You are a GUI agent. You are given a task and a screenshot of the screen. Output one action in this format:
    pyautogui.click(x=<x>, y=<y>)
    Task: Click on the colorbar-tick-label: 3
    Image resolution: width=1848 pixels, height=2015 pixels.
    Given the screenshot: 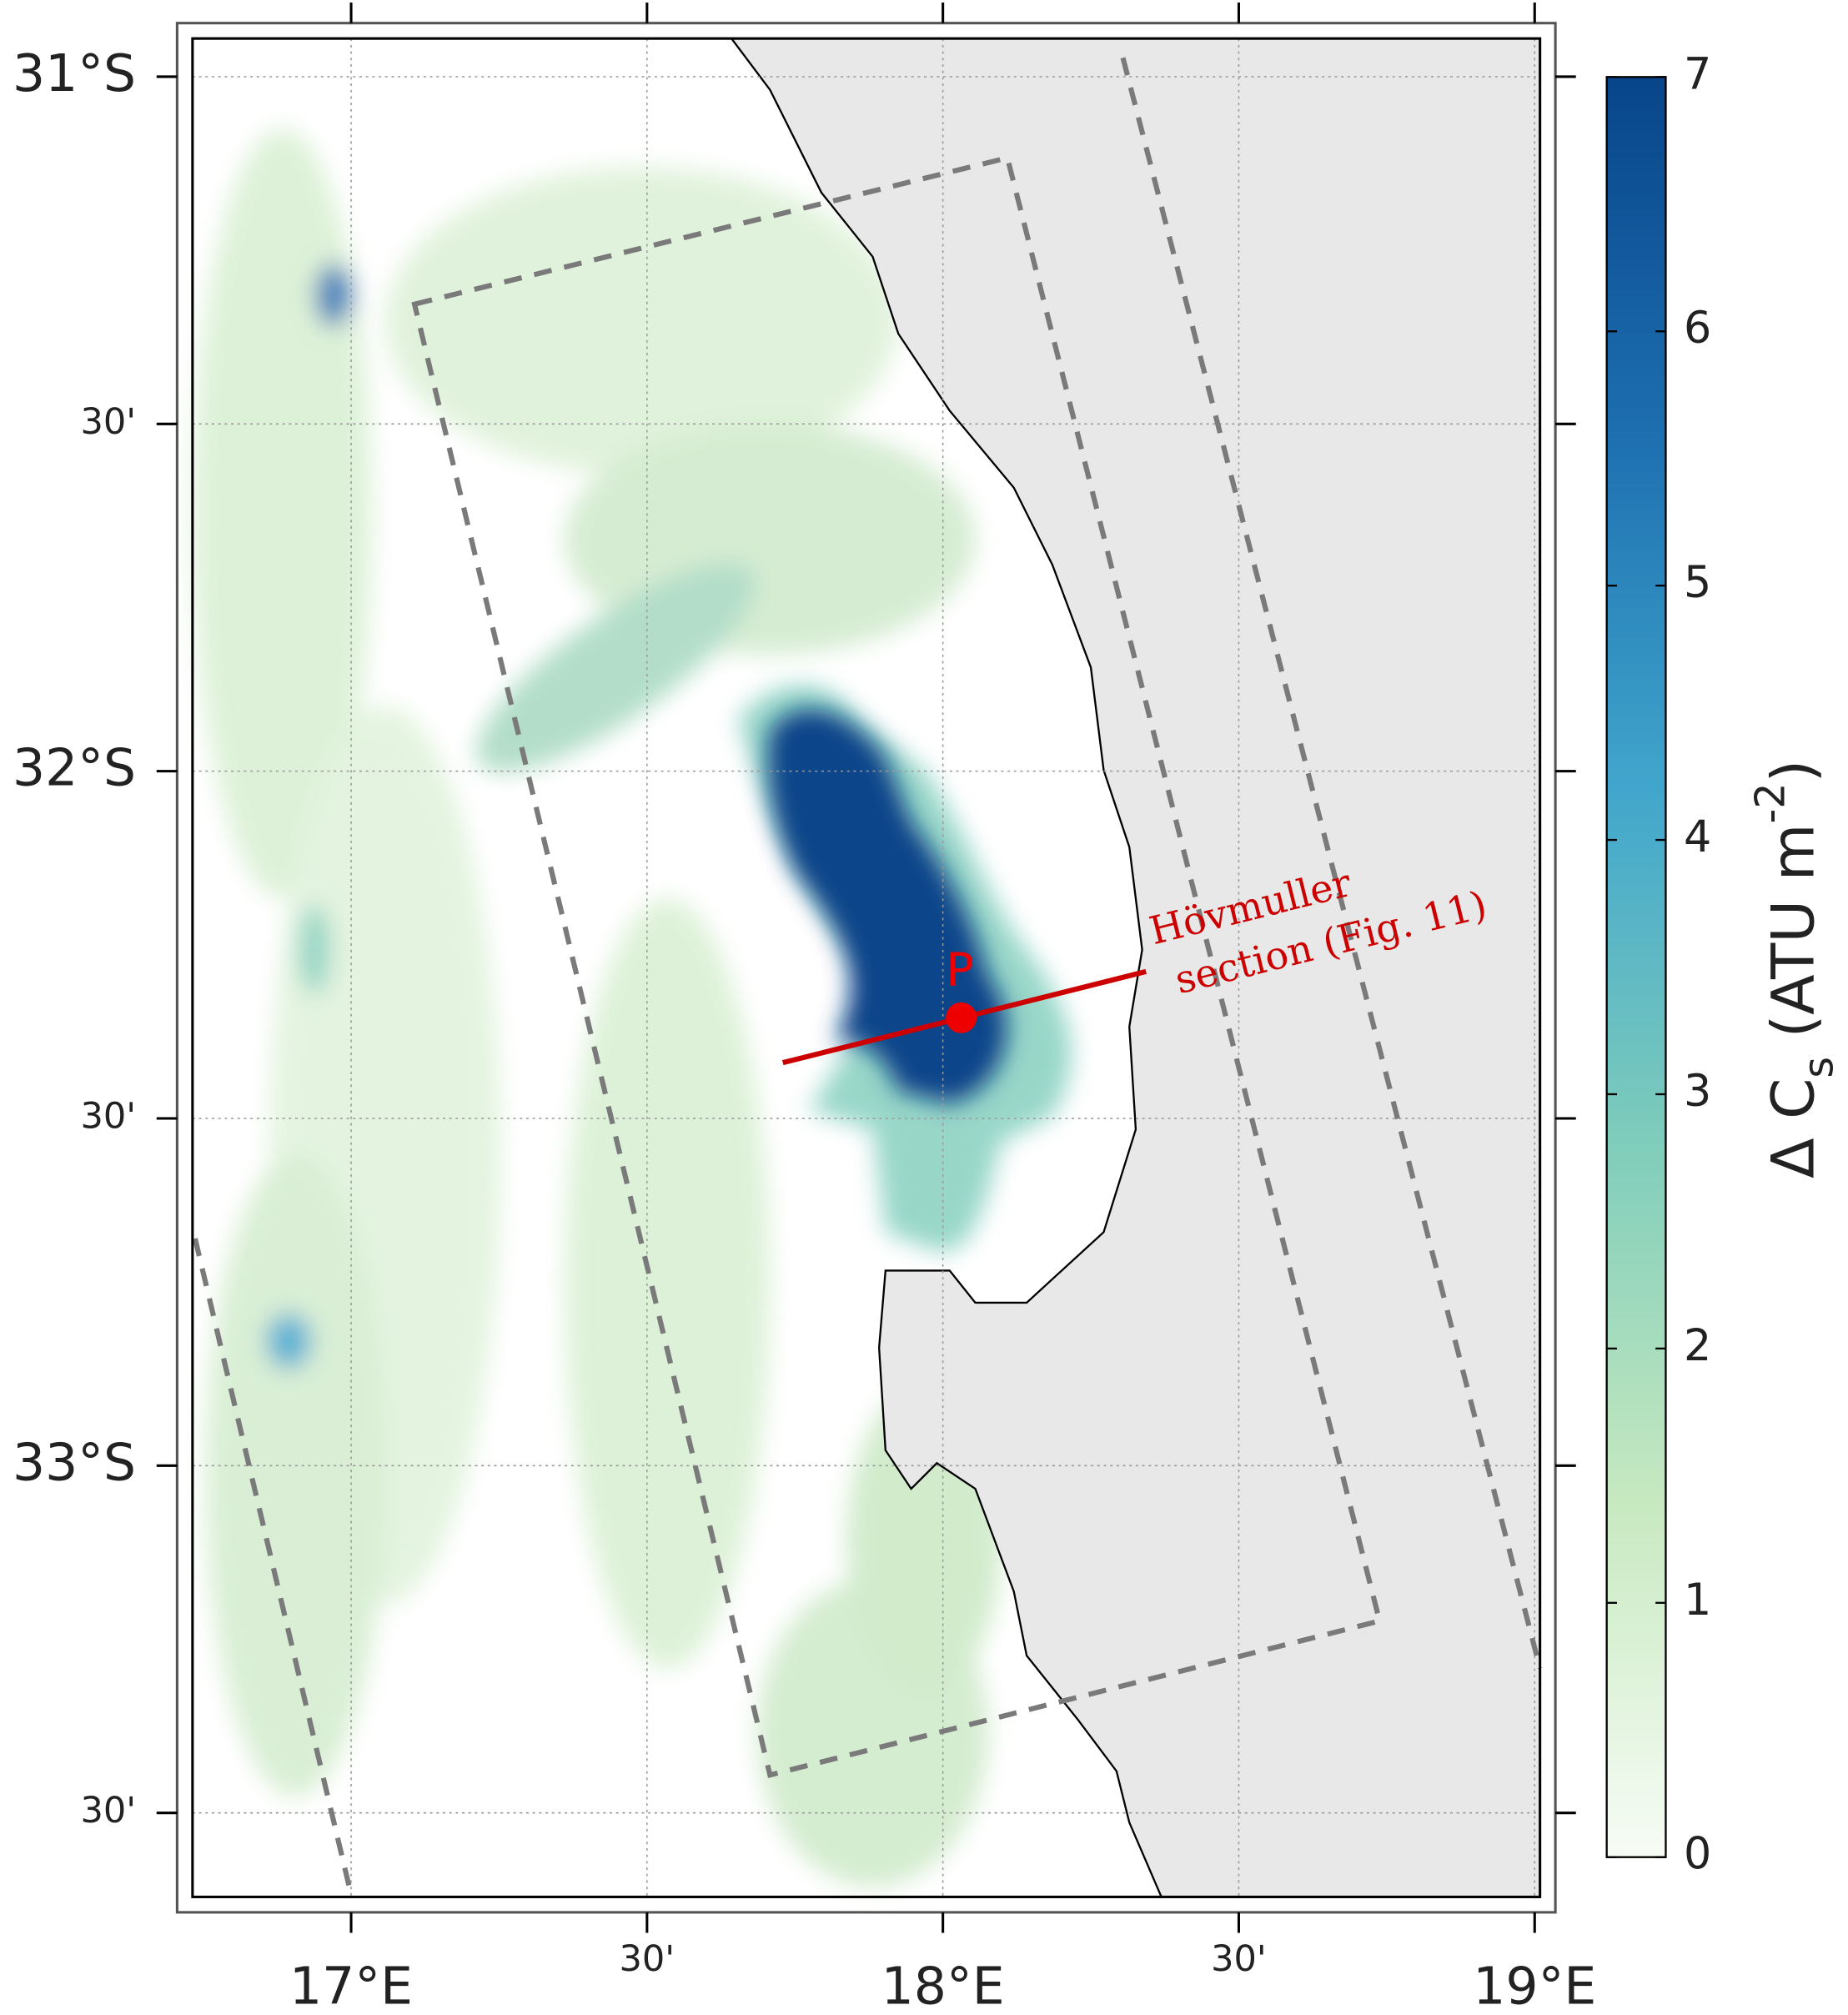 What is the action you would take?
    pyautogui.click(x=1697, y=1091)
    